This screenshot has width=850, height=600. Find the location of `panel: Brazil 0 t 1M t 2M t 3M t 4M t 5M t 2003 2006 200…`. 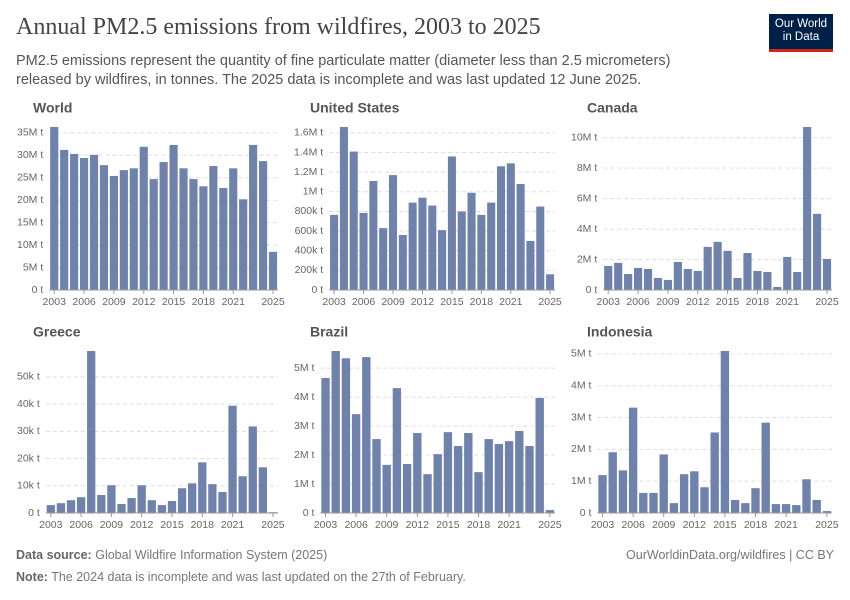

panel: Brazil 0 t 1M t 2M t 3M t 4M t 5M t 2003 2006 200… is located at coordinates (428, 427).